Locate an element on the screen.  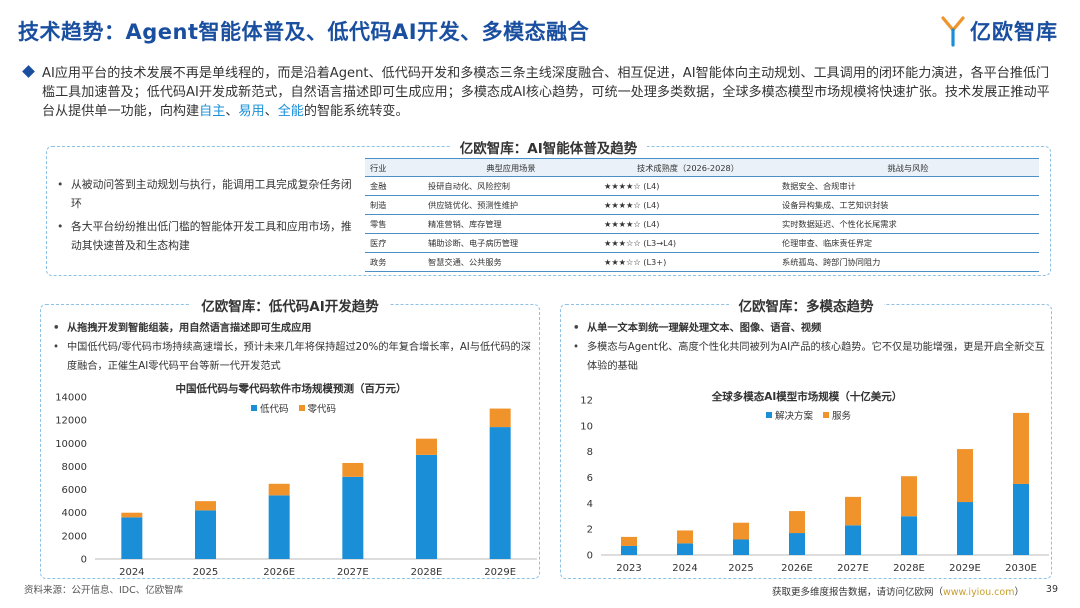
bar-secondary-2025 is located at coordinates (741, 531).